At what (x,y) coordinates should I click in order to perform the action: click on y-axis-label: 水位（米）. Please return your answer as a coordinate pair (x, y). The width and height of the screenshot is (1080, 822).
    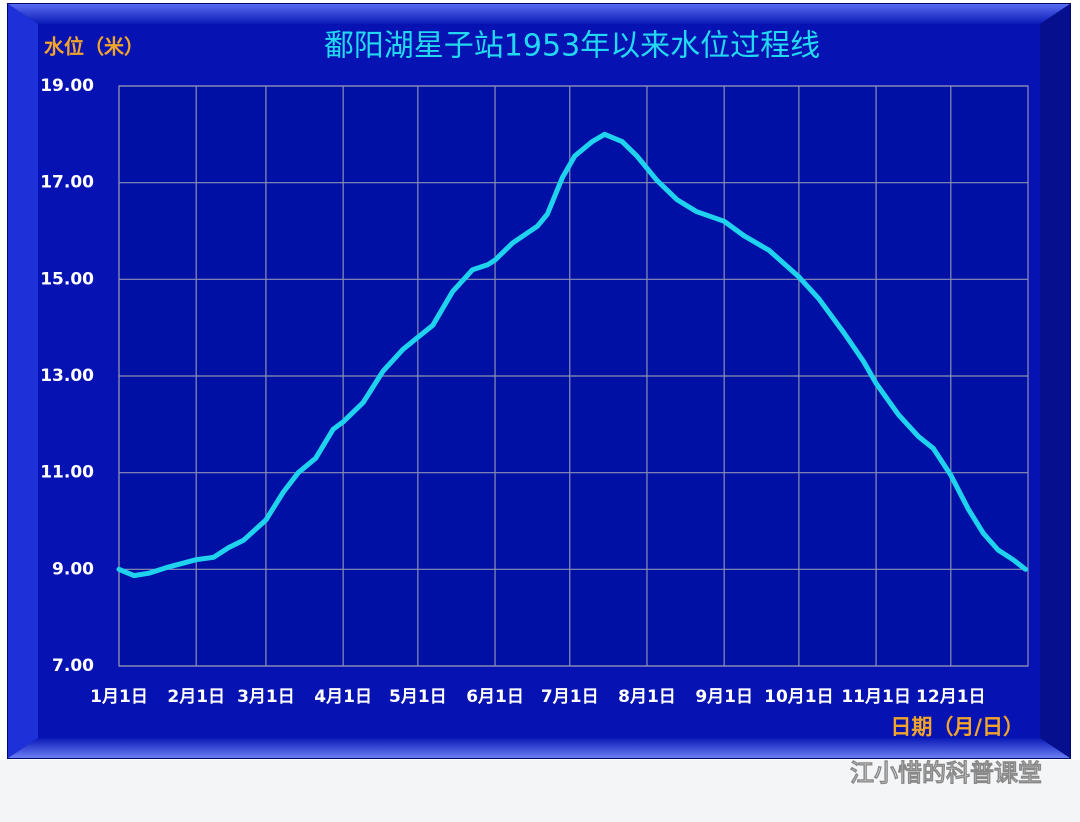
    Looking at the image, I should click on (94, 47).